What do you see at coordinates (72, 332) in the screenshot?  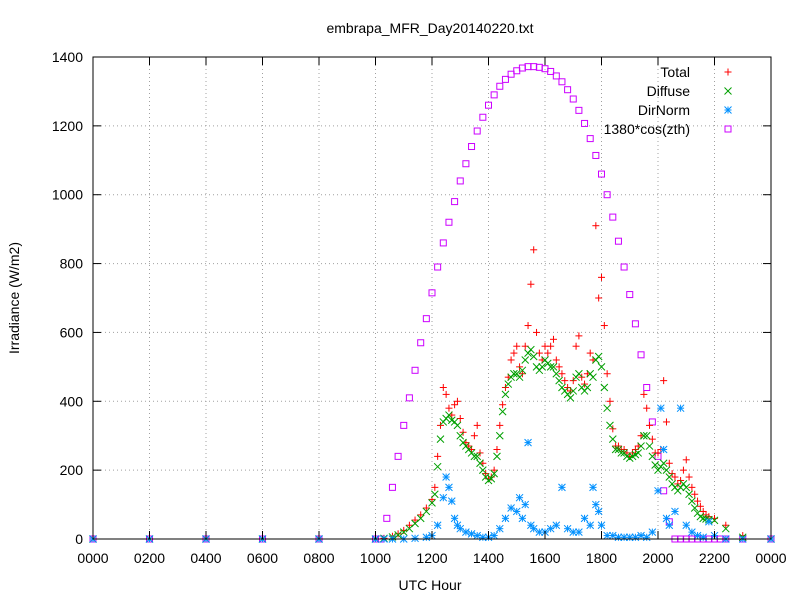 I see `y-tick-label: 600` at bounding box center [72, 332].